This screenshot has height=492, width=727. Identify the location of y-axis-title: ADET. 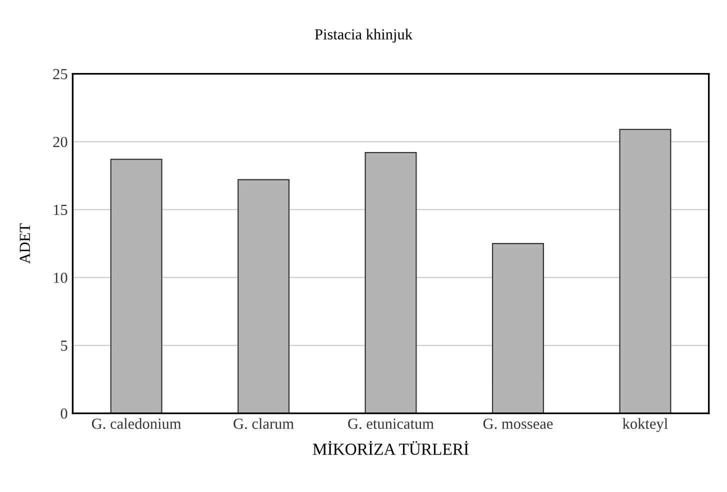
(25, 243).